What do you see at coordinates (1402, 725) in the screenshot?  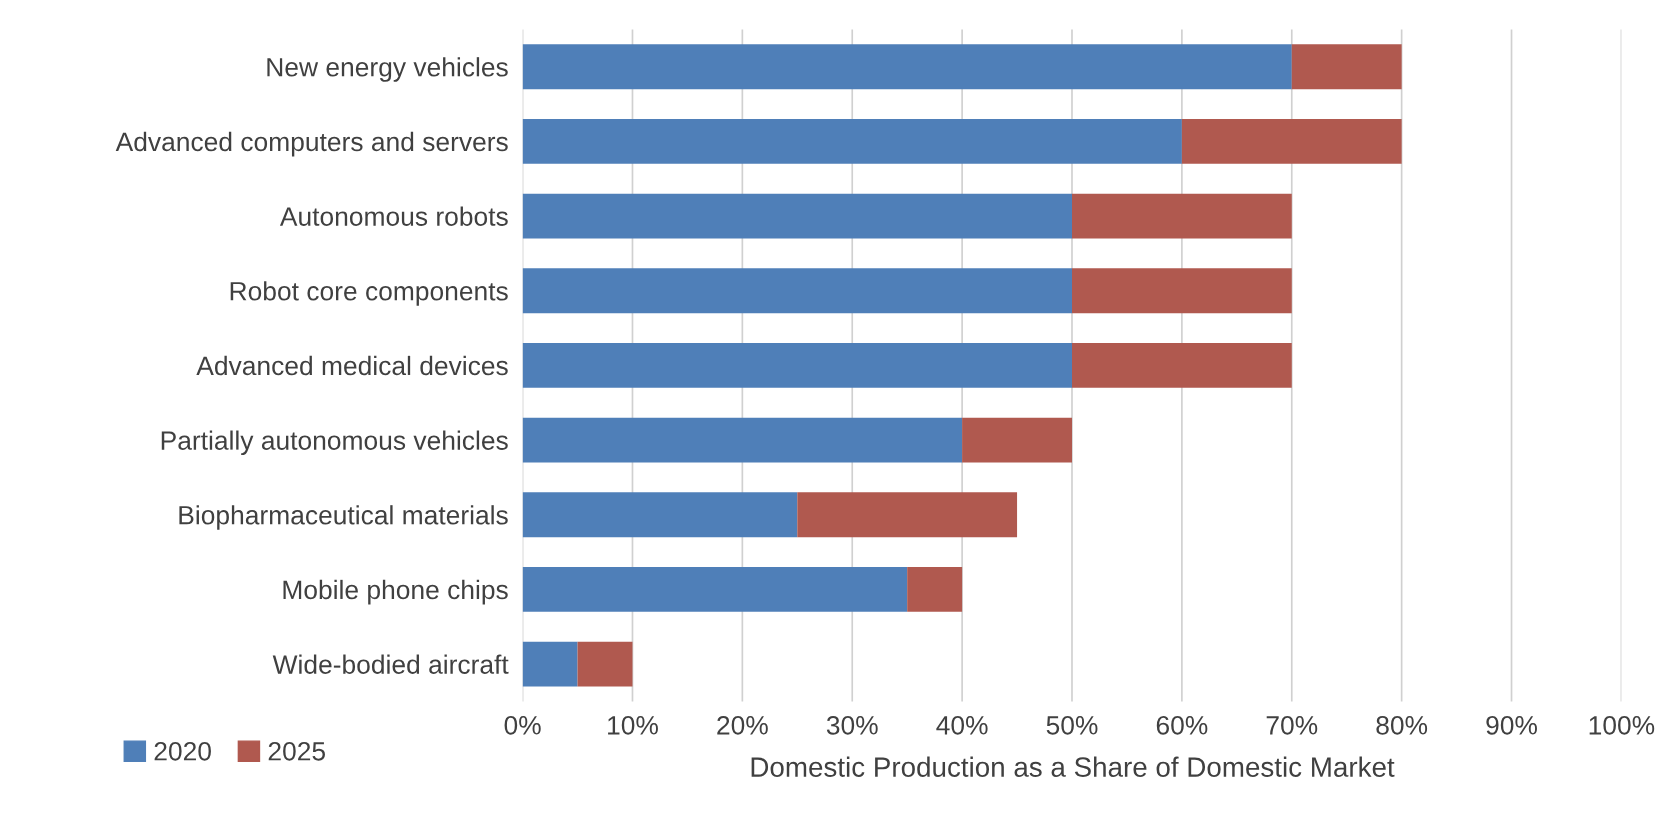 I see `x-tick-label: 80%` at bounding box center [1402, 725].